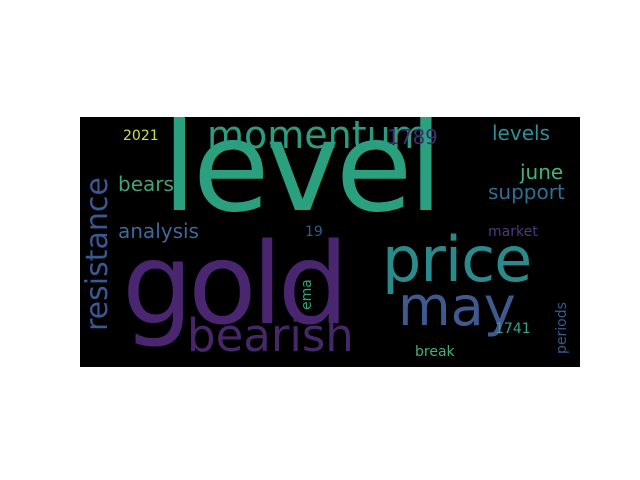 Image resolution: width=640 pixels, height=480 pixels. I want to click on word-break: break, so click(435, 352).